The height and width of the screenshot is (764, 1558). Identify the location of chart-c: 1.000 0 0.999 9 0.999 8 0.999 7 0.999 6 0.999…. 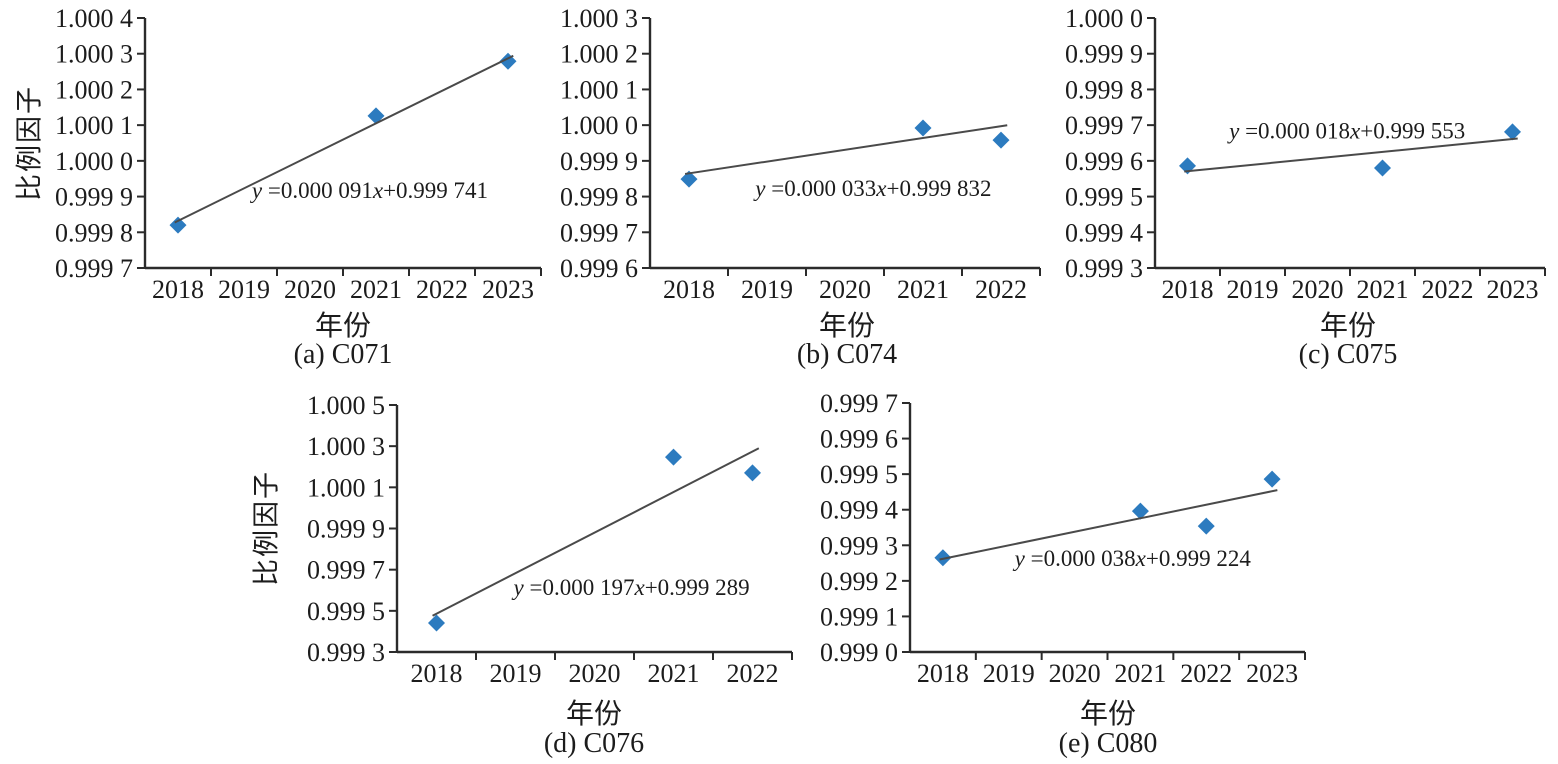
(1305, 154).